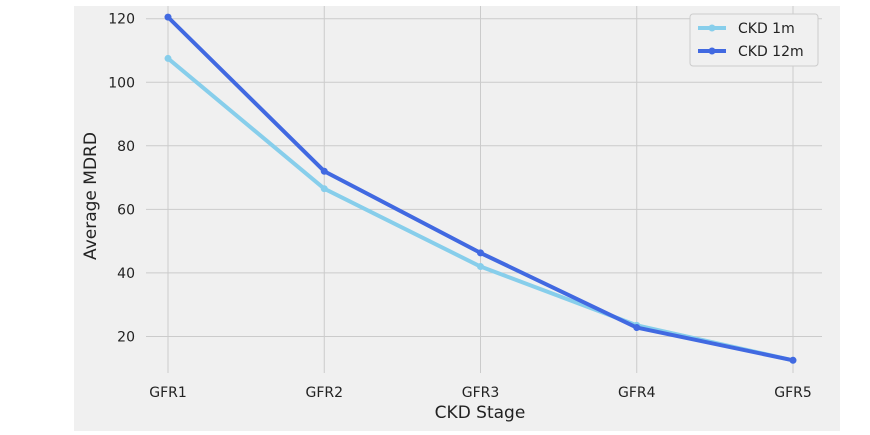 This screenshot has height=435, width=870. Describe the element at coordinates (126, 210) in the screenshot. I see `y-tick-label: 60` at that location.